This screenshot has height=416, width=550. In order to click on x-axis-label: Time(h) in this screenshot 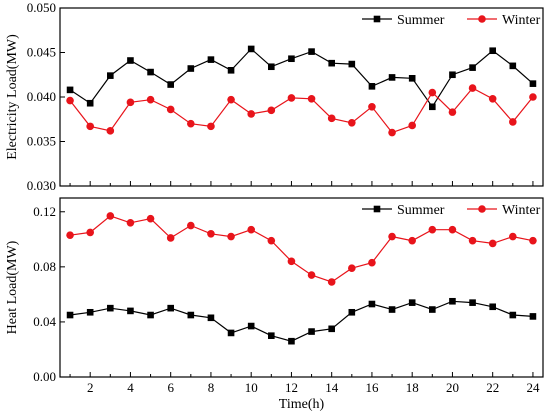, I will do `click(302, 404)`.